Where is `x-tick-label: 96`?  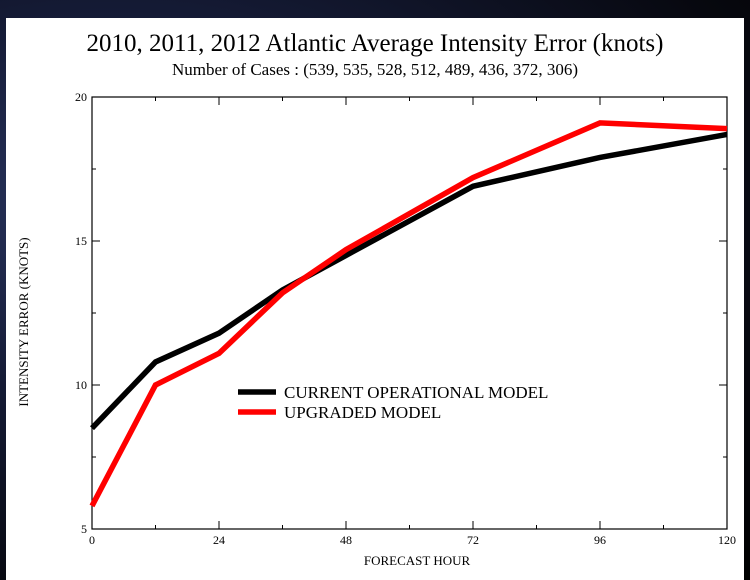
x-tick-label: 96 is located at coordinates (600, 540).